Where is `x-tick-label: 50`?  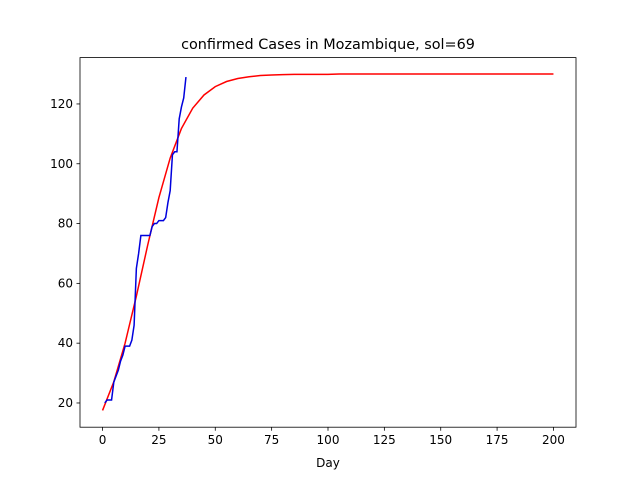
x-tick-label: 50 is located at coordinates (215, 440).